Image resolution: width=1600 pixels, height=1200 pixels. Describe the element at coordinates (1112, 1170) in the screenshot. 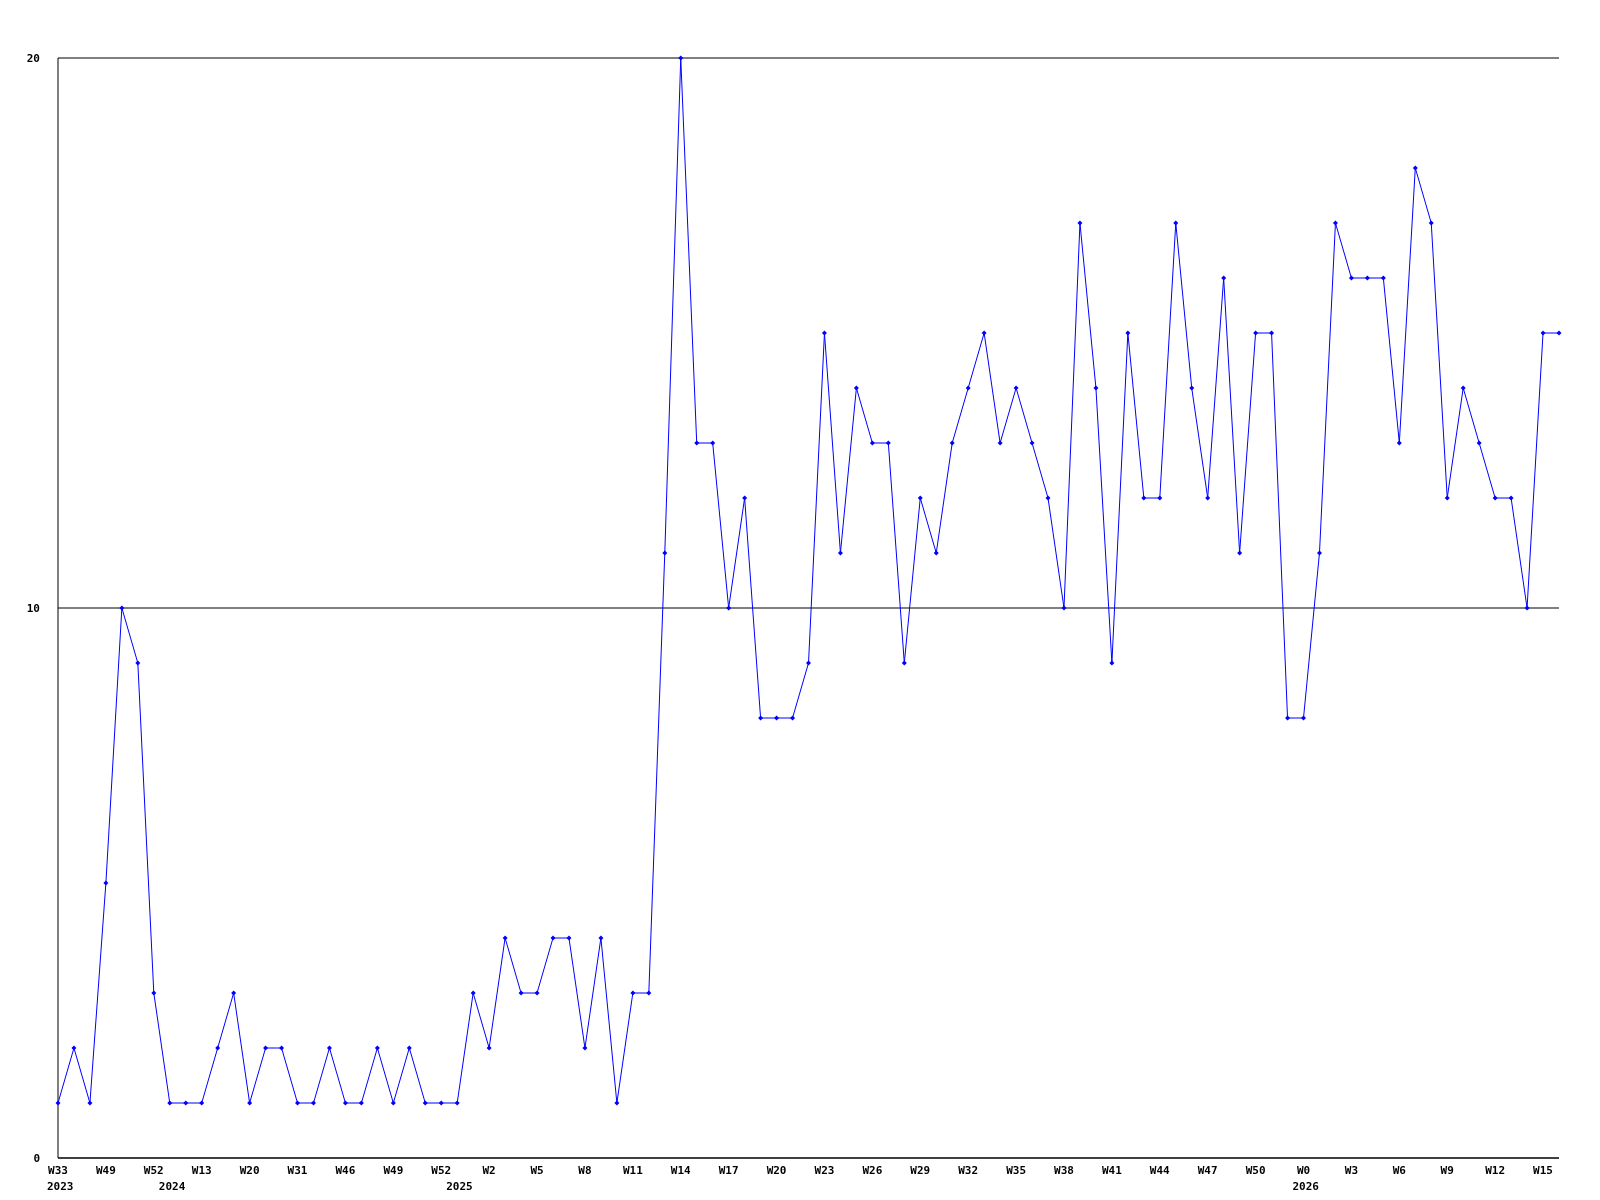

I see `x-tick-label: W41` at that location.